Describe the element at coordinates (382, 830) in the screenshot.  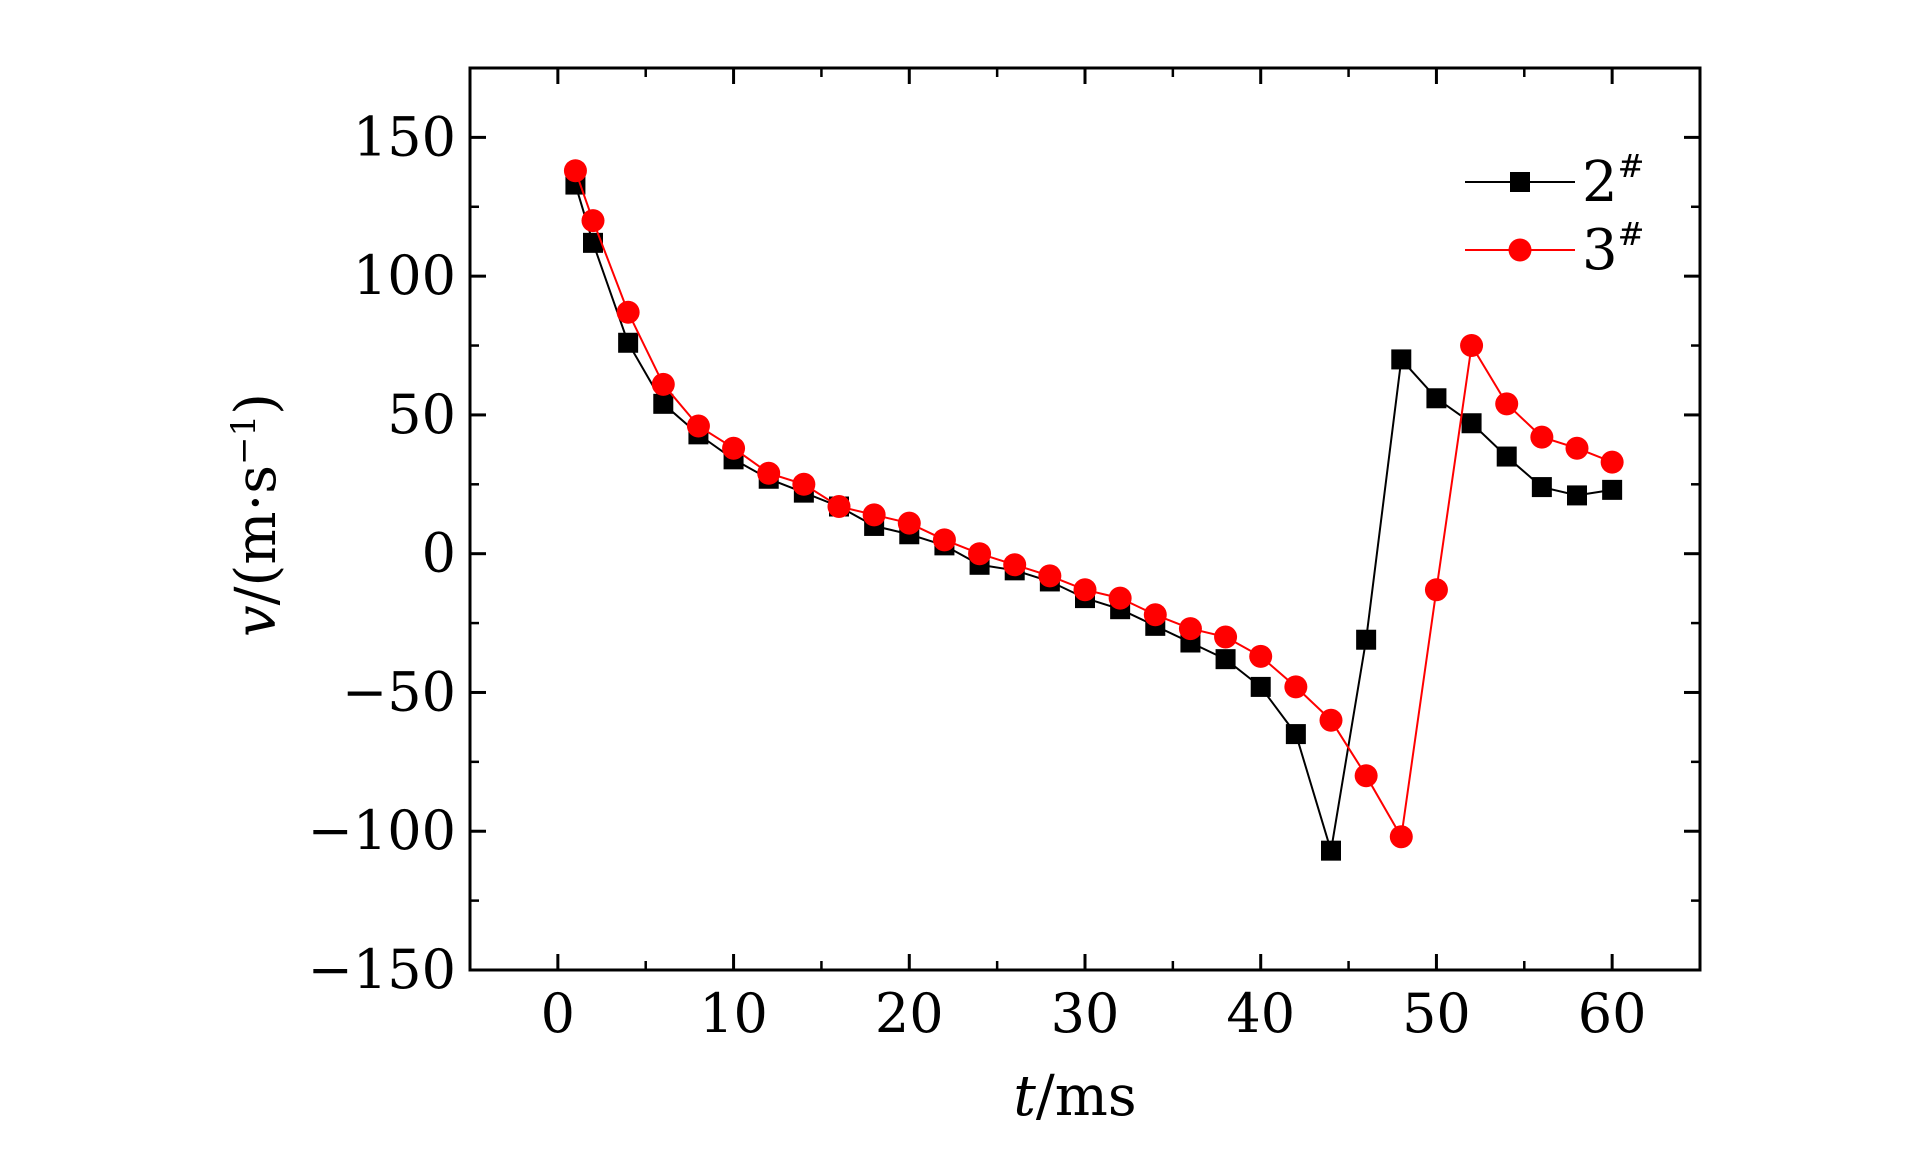
I see `y-tick-label: −100` at that location.